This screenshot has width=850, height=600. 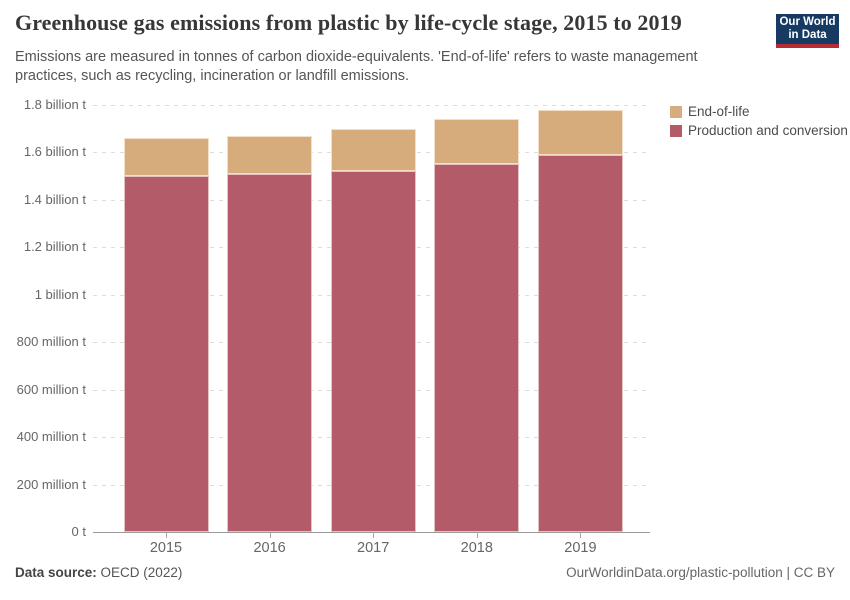 What do you see at coordinates (51, 484) in the screenshot?
I see `y-axis-label: 200 million t` at bounding box center [51, 484].